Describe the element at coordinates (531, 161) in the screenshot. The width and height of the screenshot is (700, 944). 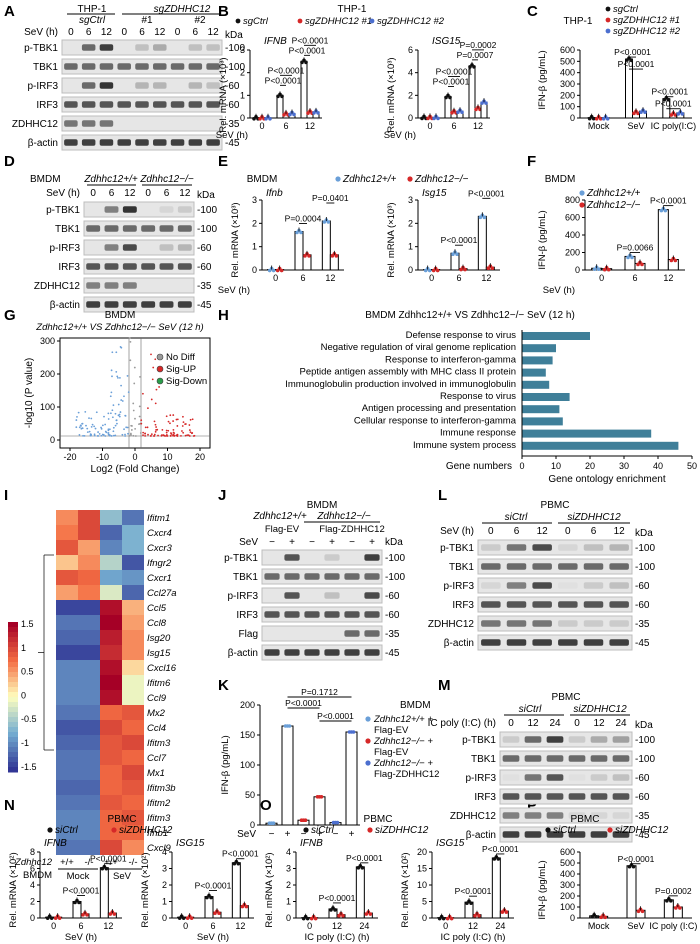
I see `panel-label-F: F` at that location.